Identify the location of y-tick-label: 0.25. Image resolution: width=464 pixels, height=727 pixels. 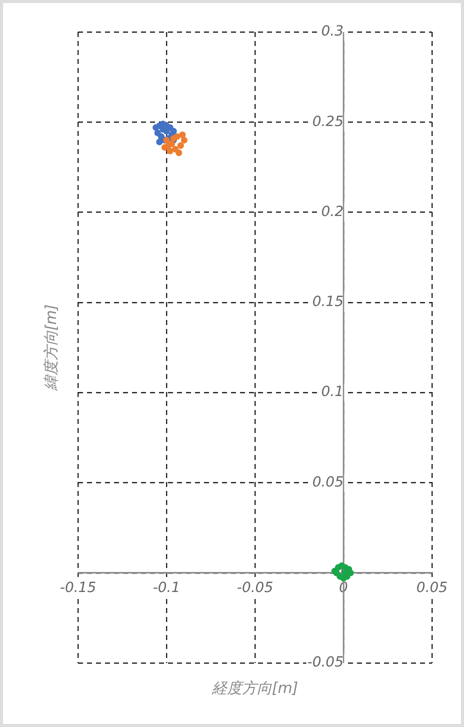
(328, 122).